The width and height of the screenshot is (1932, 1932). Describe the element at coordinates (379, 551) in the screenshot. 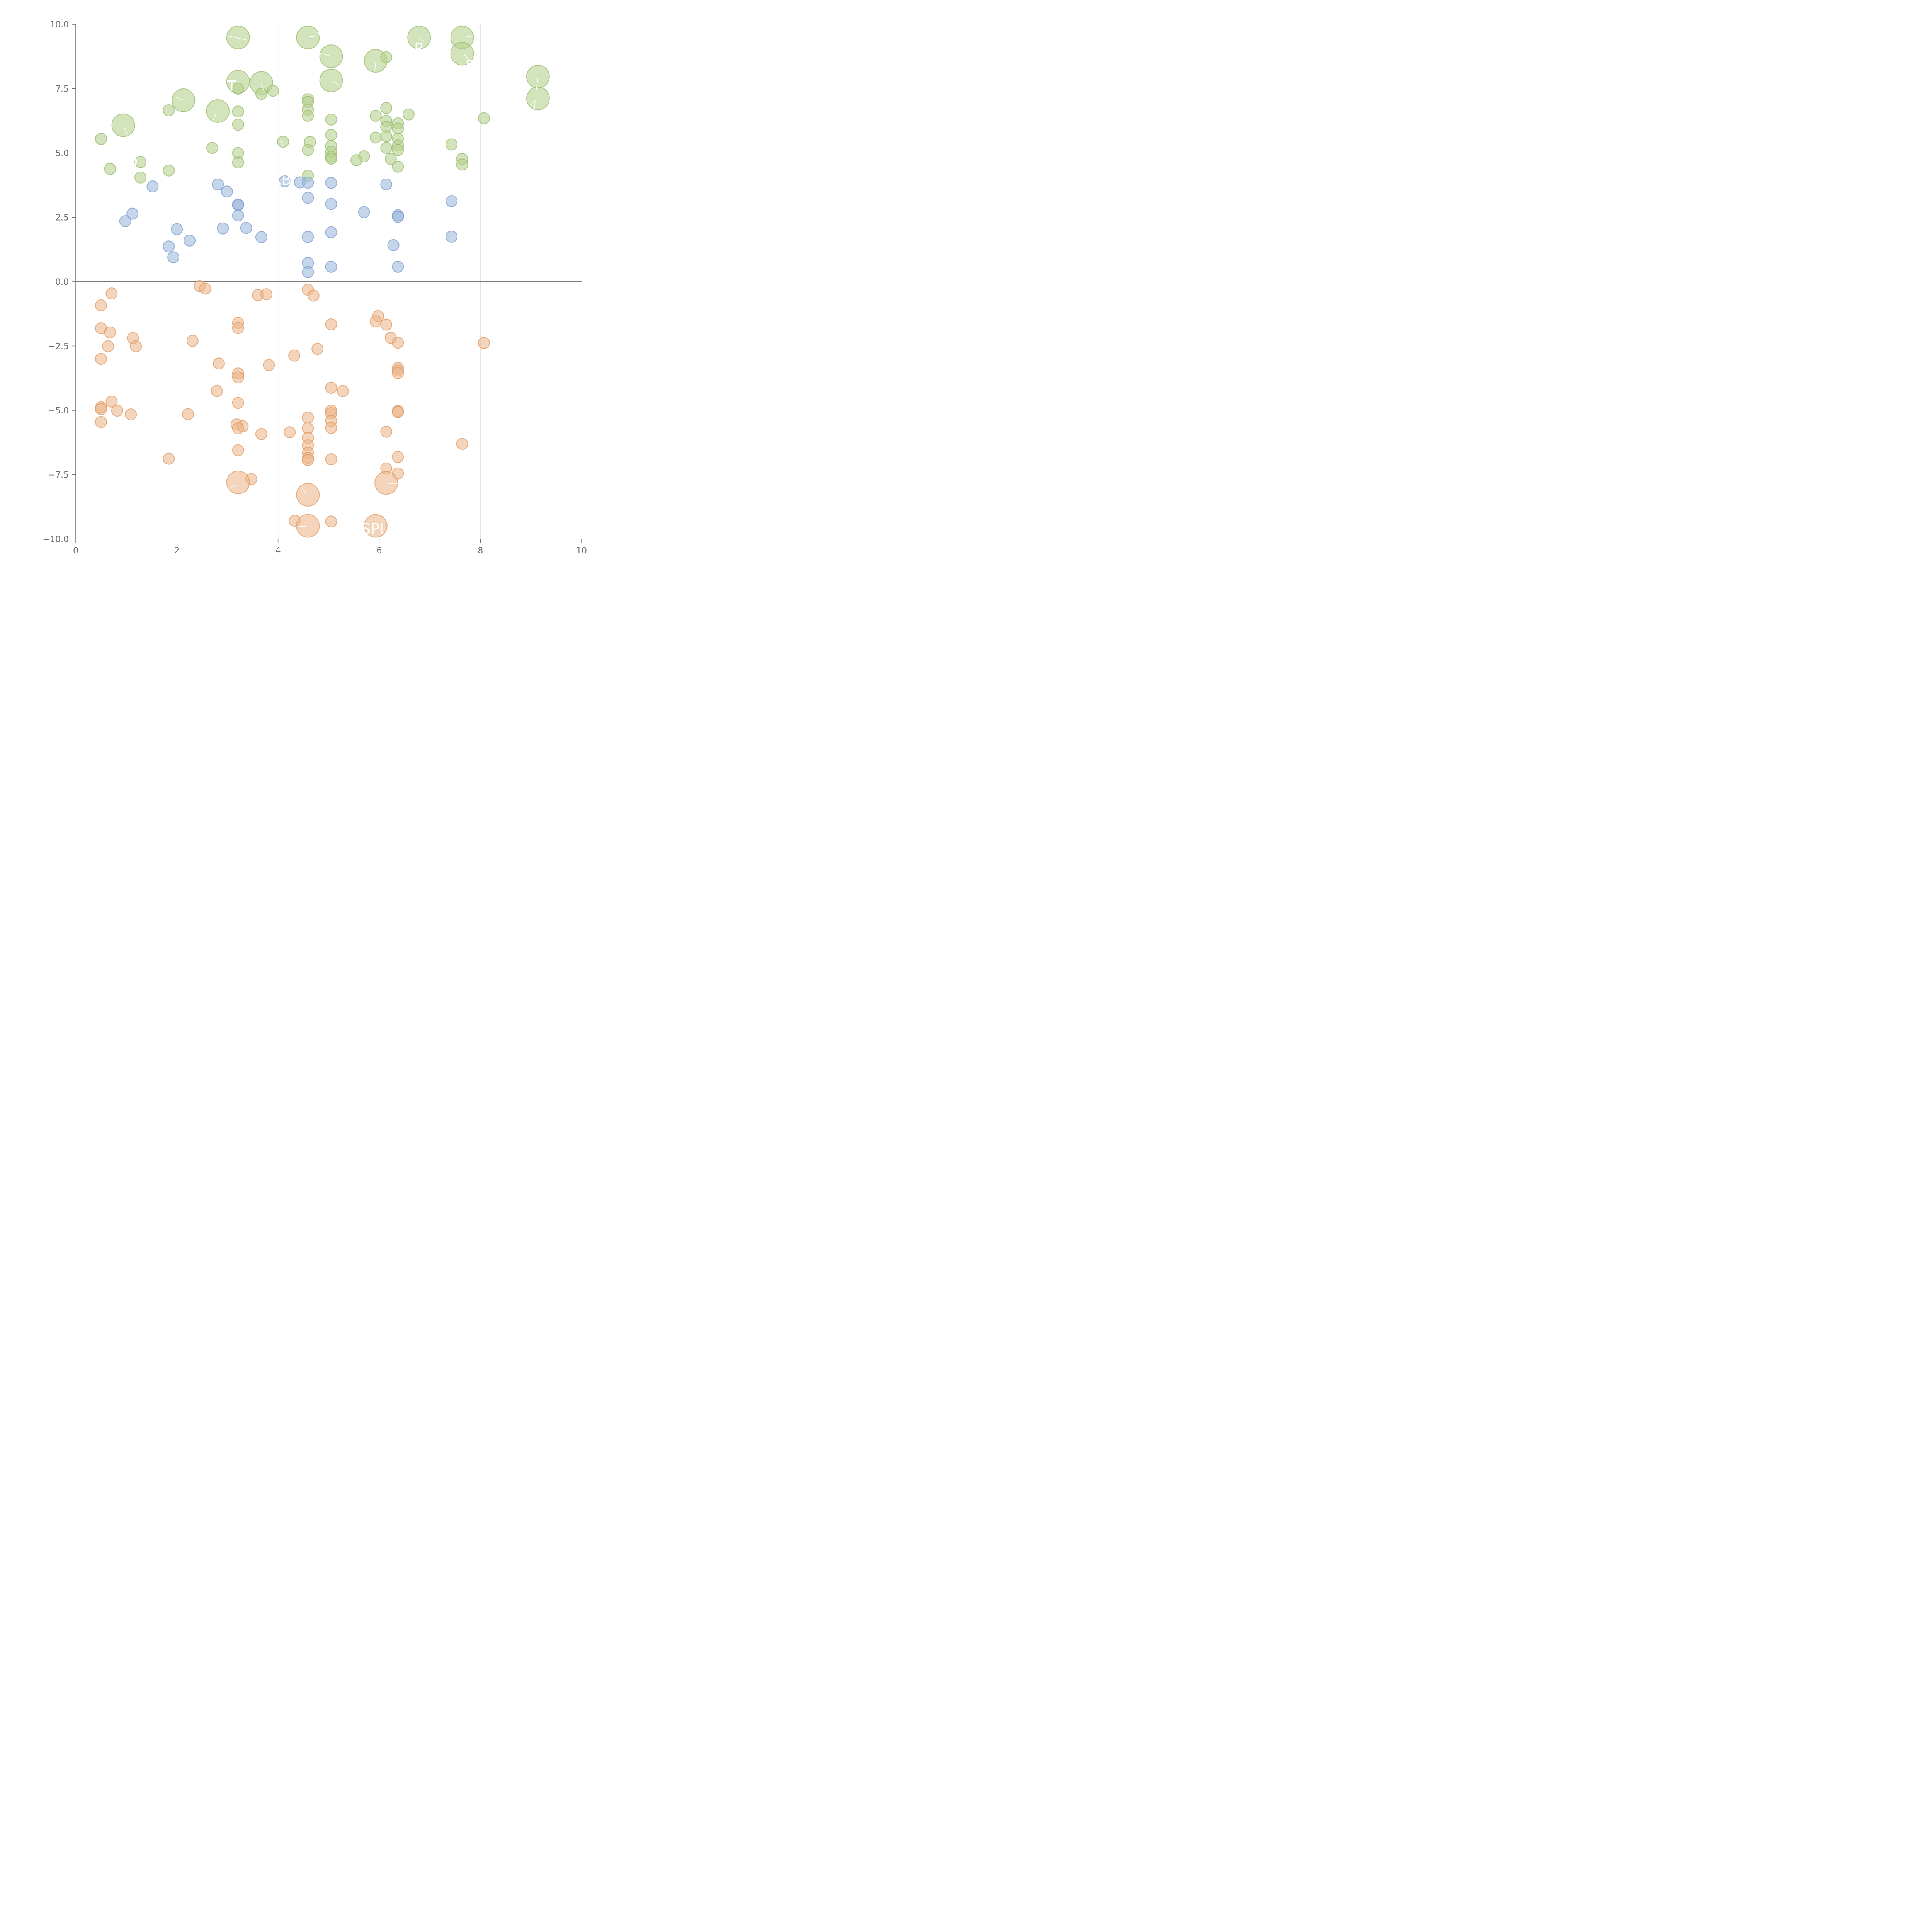

I see `x-tick-label: 6` at that location.